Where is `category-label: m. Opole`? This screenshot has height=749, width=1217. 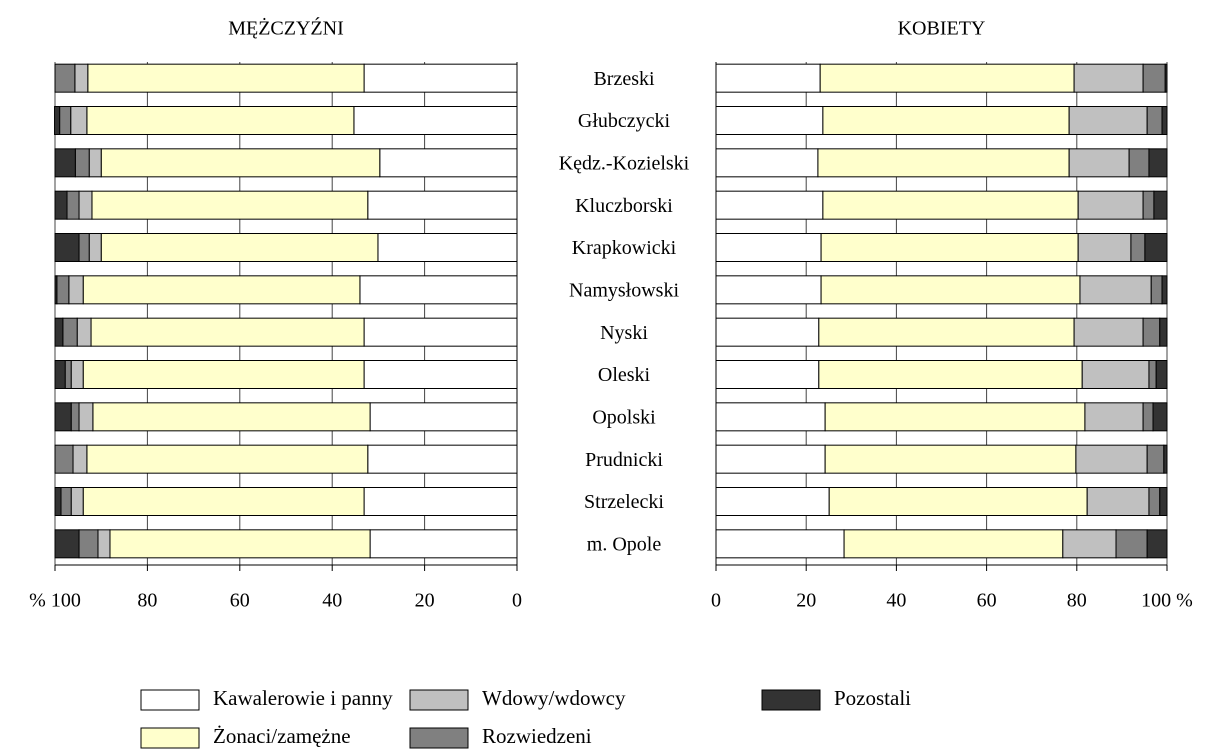
category-label: m. Opole is located at coordinates (624, 544).